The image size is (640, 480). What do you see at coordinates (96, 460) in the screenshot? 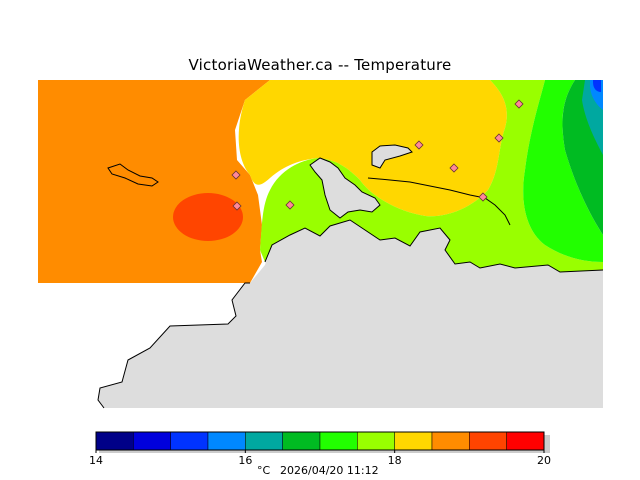
I see `legend-tick-label: 14` at bounding box center [96, 460].